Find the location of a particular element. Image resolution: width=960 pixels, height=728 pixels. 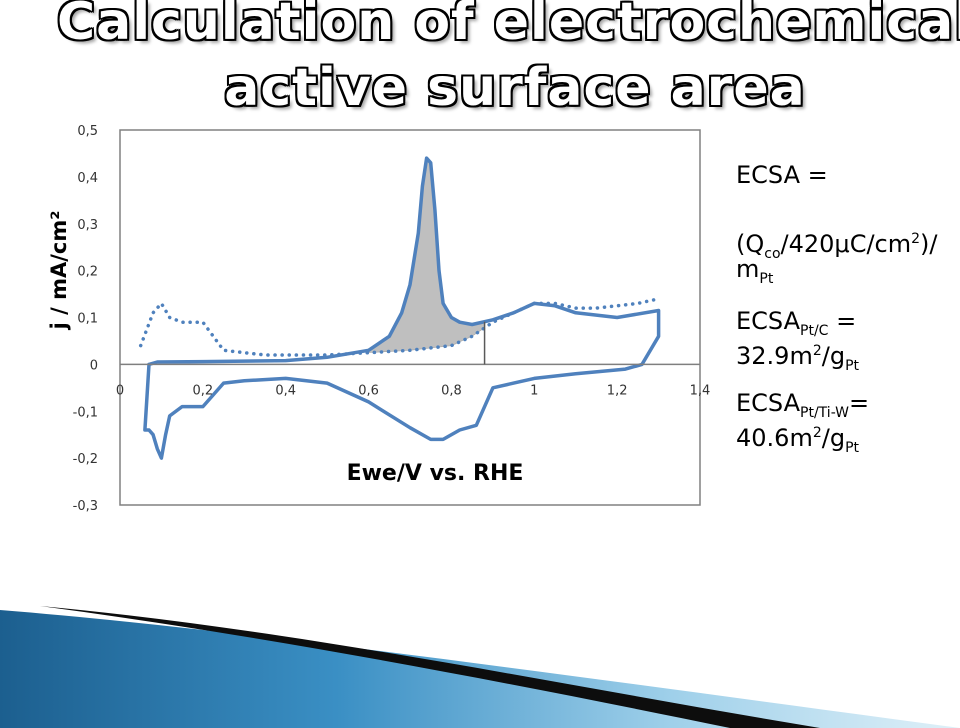

y-tick-label: 0,3 is located at coordinates (87, 225).